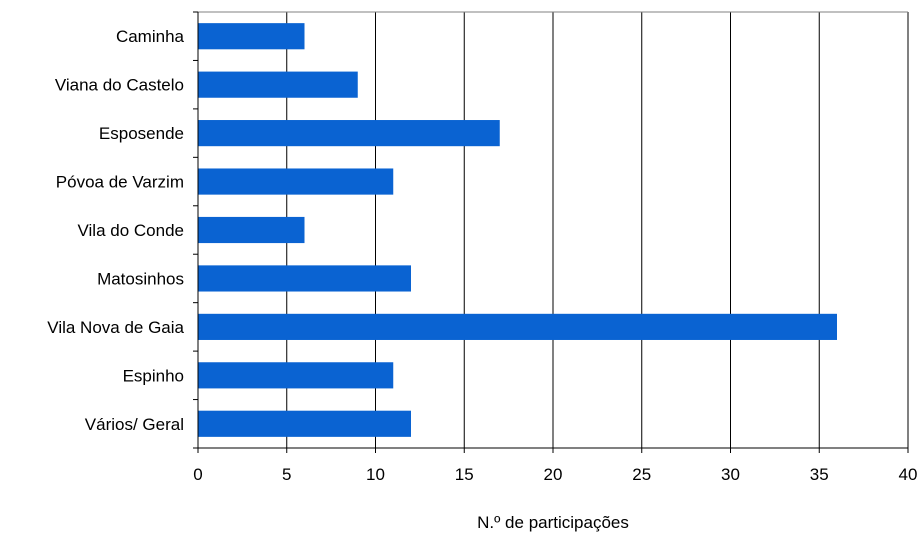 The image size is (922, 533). I want to click on x-tick-label: 10, so click(375, 474).